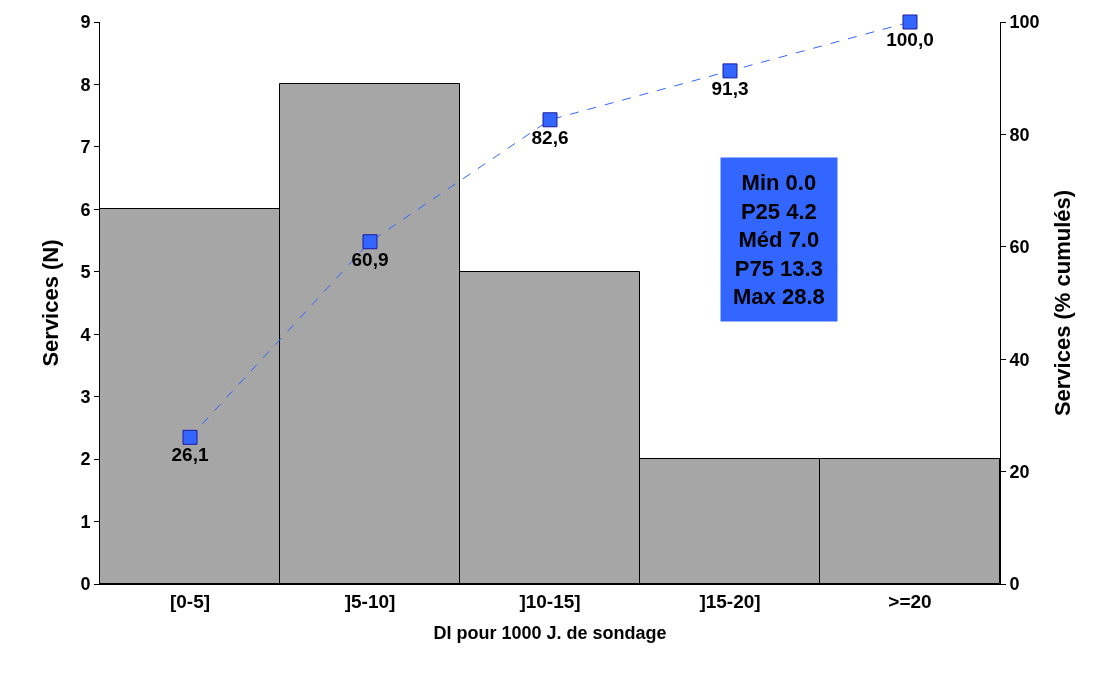  Describe the element at coordinates (779, 297) in the screenshot. I see `annotation: Max 28.8` at that location.